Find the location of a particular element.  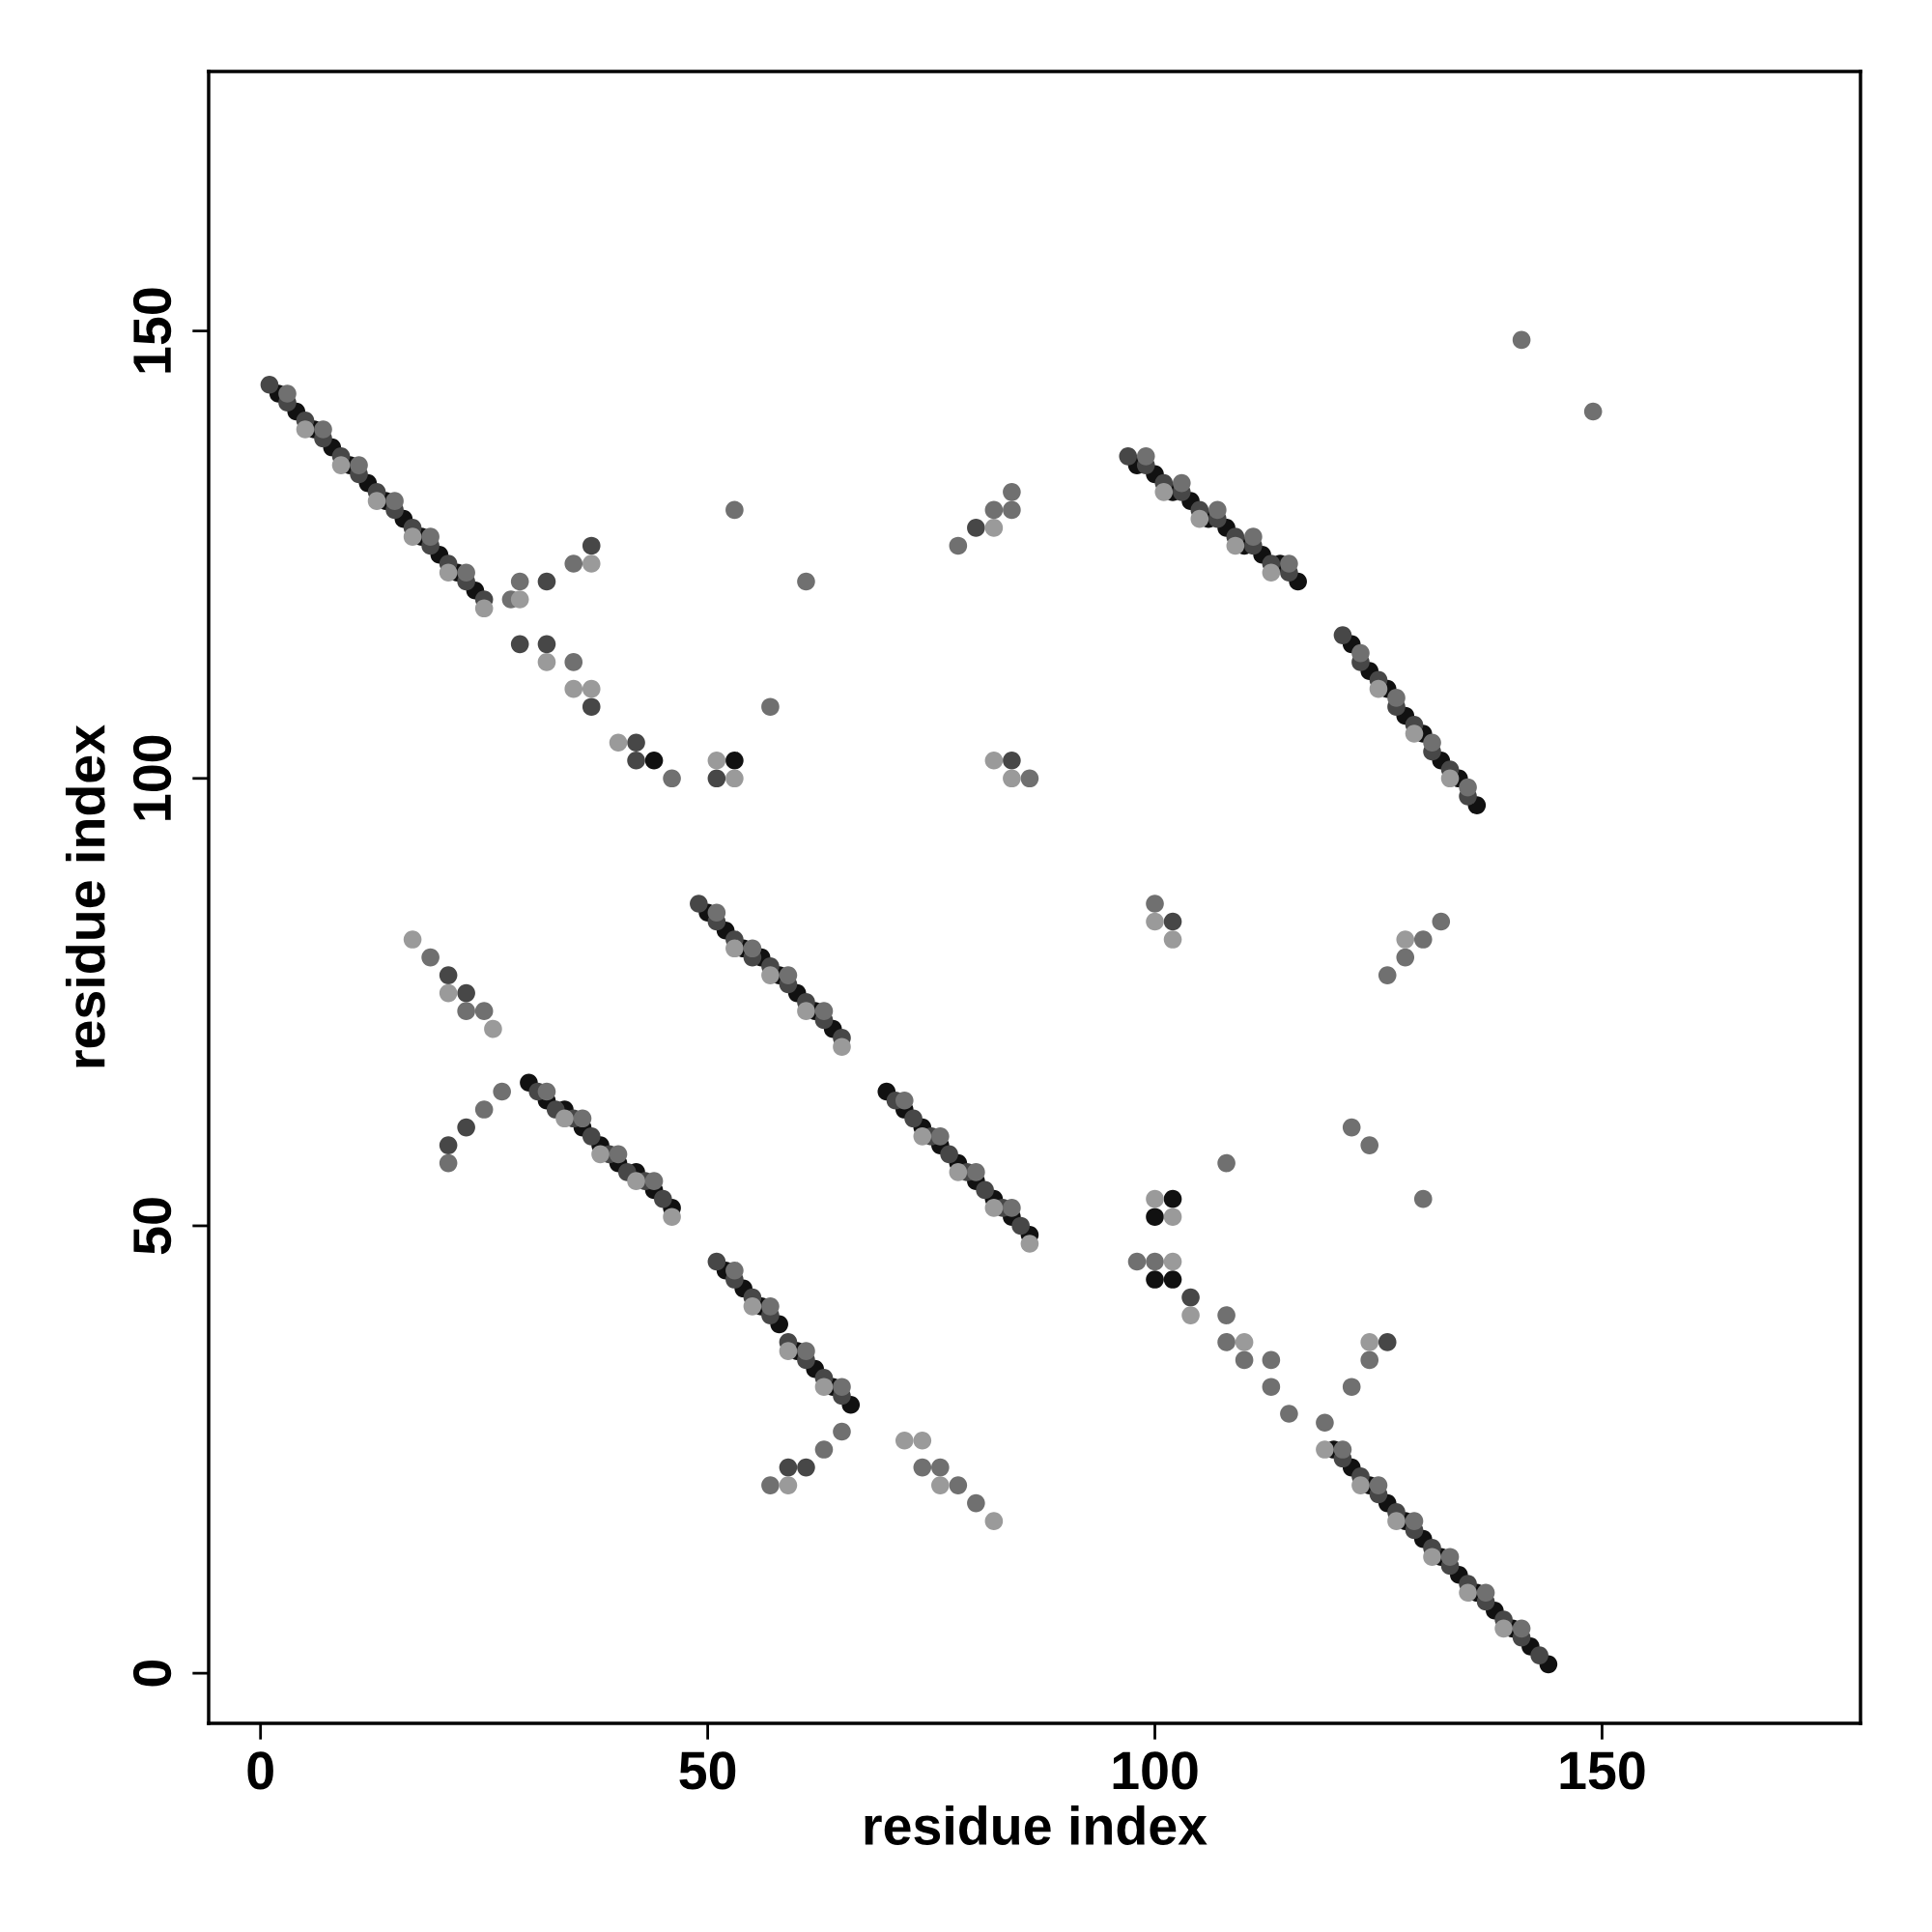

x-tick-label: 50 is located at coordinates (707, 1770).